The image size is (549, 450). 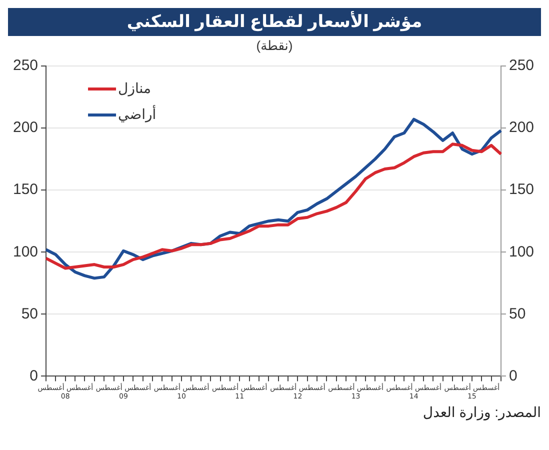 I want to click on chart-title: مؤشر الأسعار لقطاع العقار السكني, so click(x=274, y=22).